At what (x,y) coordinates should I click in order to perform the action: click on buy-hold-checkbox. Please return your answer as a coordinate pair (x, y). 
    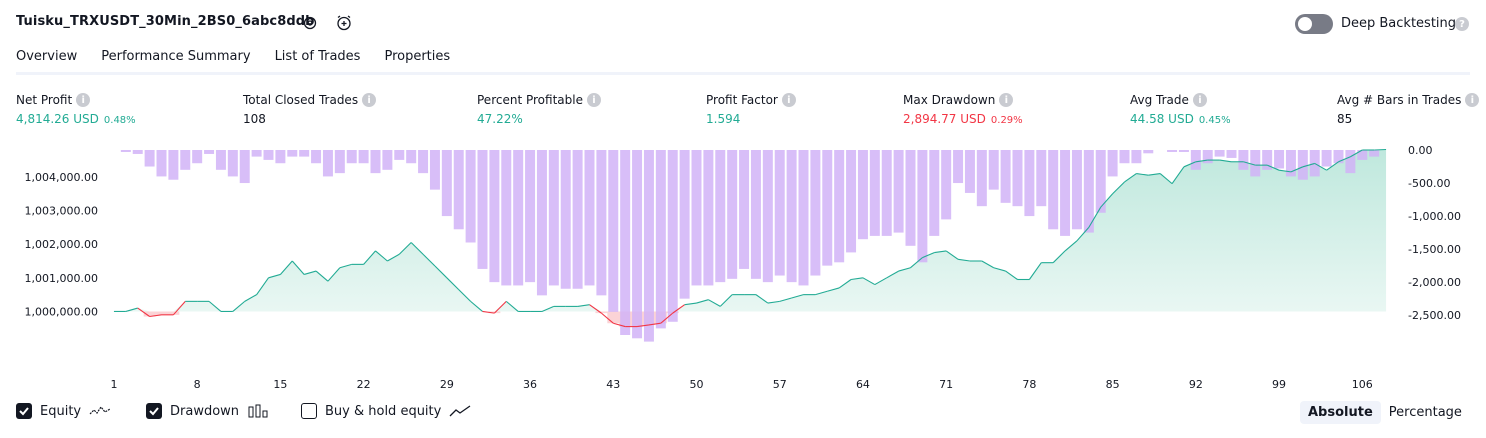
    Looking at the image, I should click on (309, 411).